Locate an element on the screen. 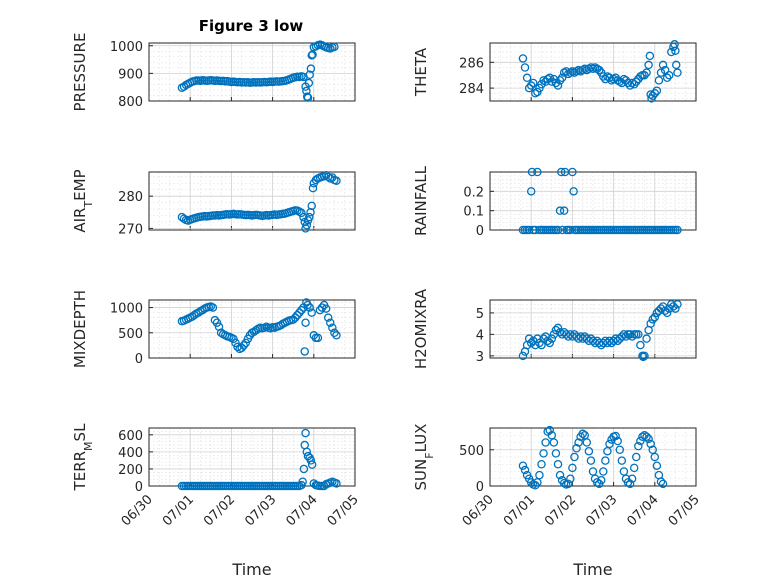 The image size is (778, 583). x-tick-label: 07/05 is located at coordinates (684, 510).